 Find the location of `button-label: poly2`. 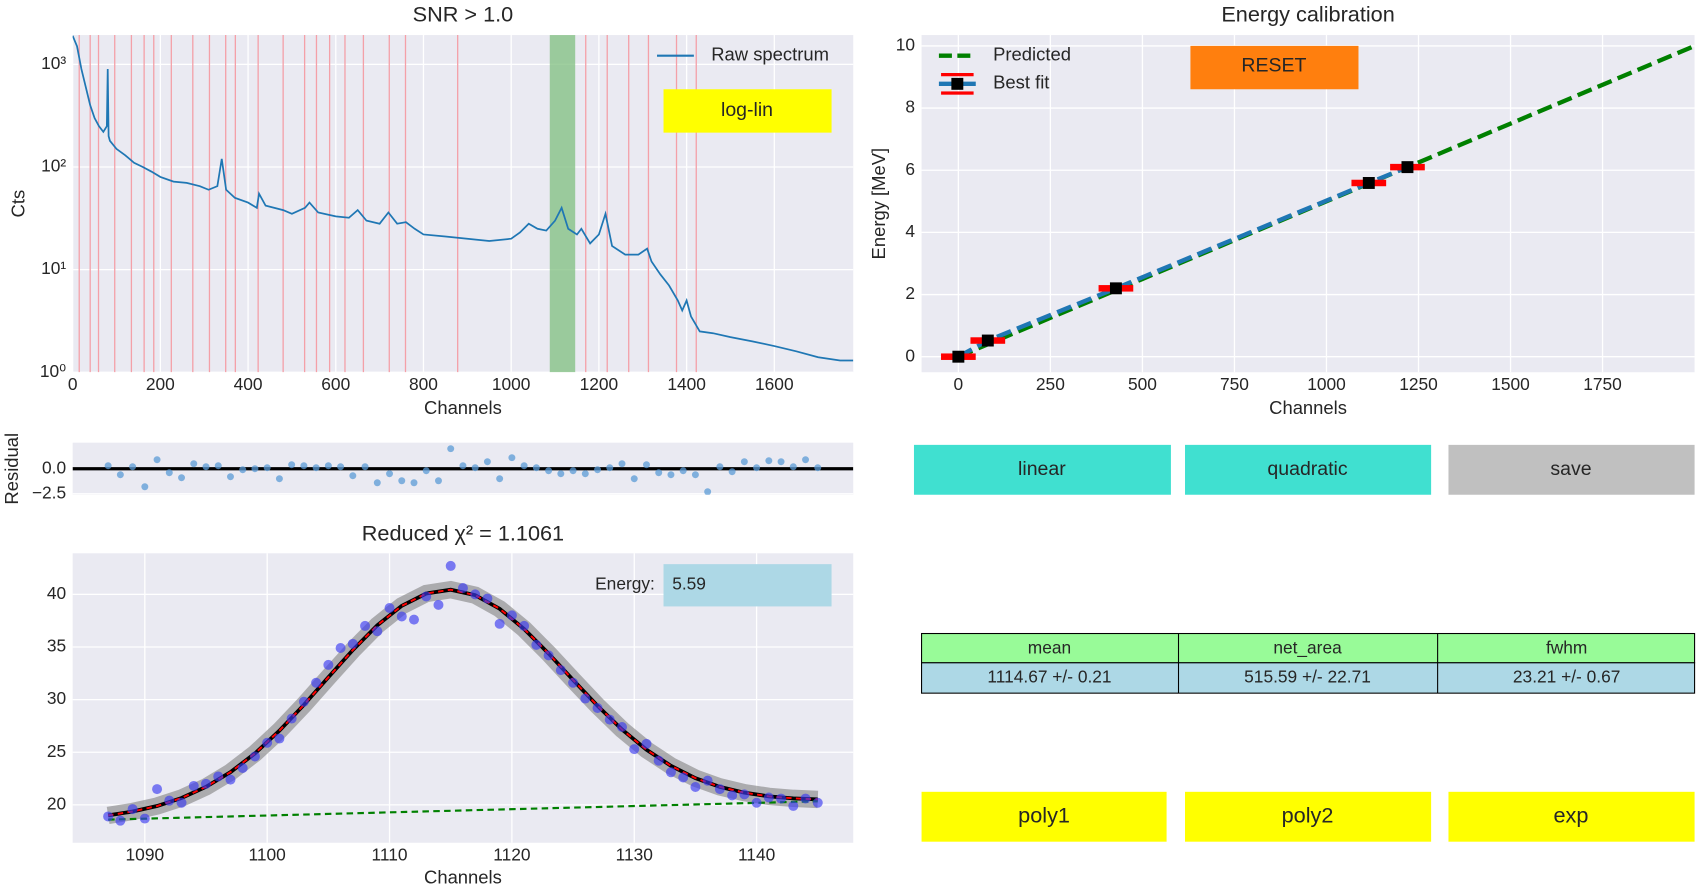

button-label: poly2 is located at coordinates (1308, 814).